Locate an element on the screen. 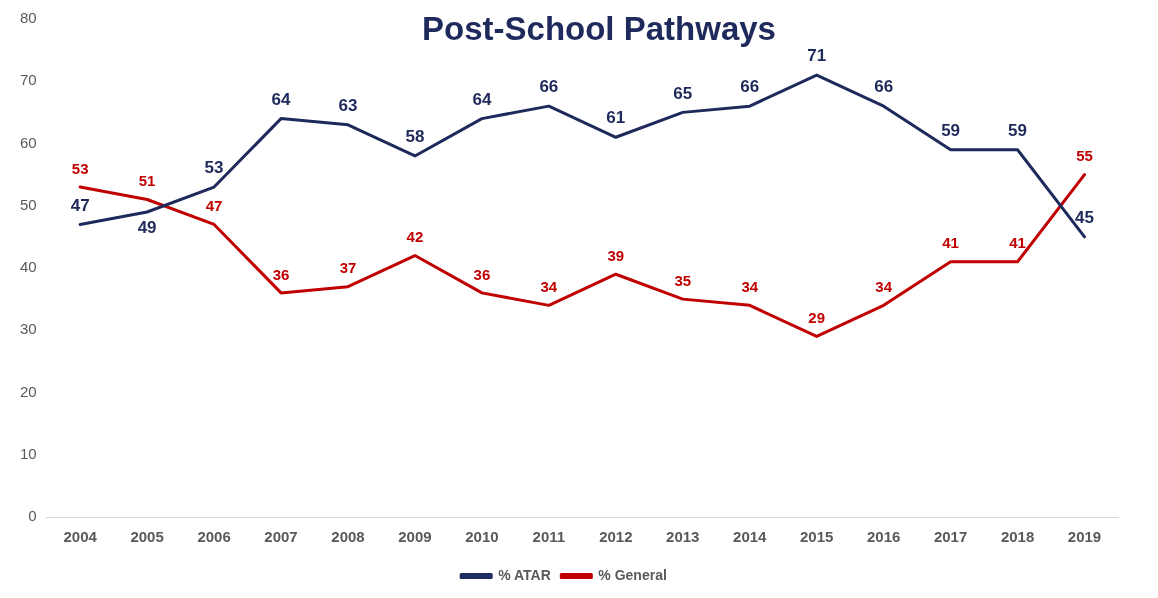 This screenshot has height=598, width=1158. x-tick-label: 2011 is located at coordinates (549, 537).